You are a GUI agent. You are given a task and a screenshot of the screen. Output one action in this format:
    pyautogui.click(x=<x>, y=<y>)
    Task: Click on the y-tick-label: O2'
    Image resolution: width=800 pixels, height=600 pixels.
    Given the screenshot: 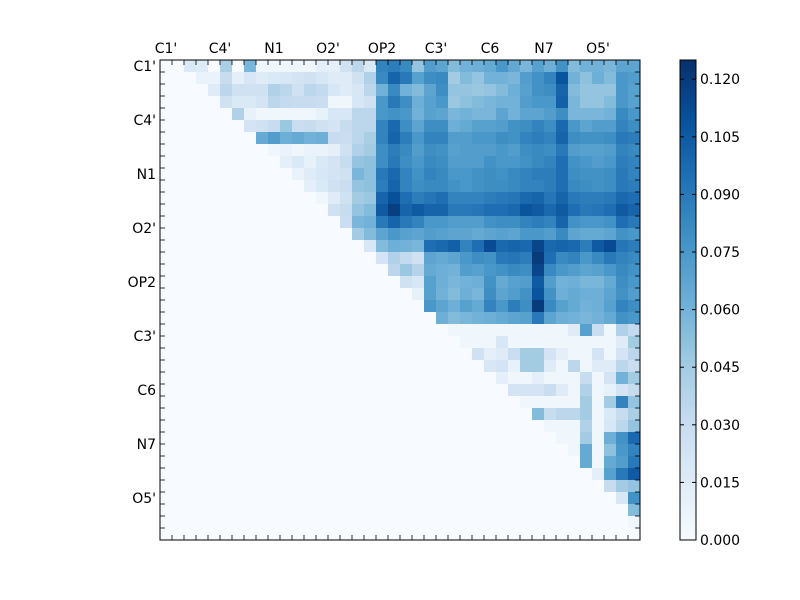 What is the action you would take?
    pyautogui.click(x=144, y=229)
    